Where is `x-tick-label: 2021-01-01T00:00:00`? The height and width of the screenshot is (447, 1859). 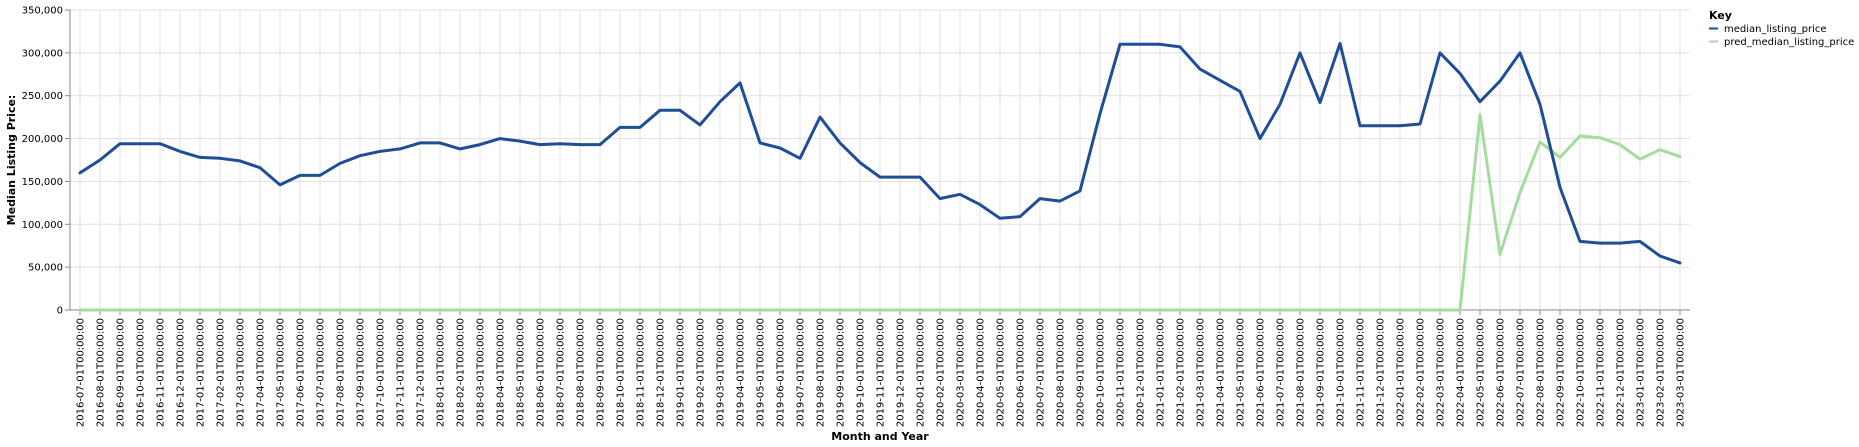 x-tick-label: 2021-01-01T00:00:00 is located at coordinates (1161, 372).